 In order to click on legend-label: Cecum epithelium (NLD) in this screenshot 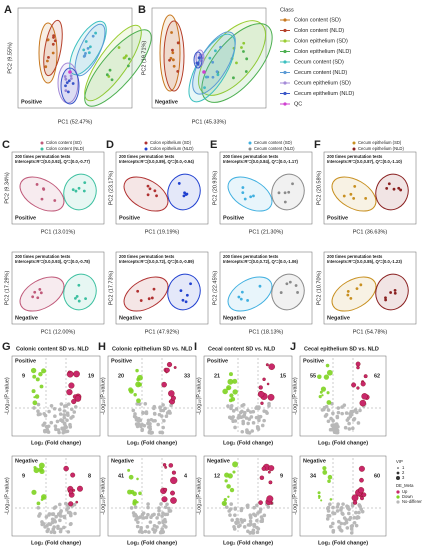, I will do `click(381, 148)`.